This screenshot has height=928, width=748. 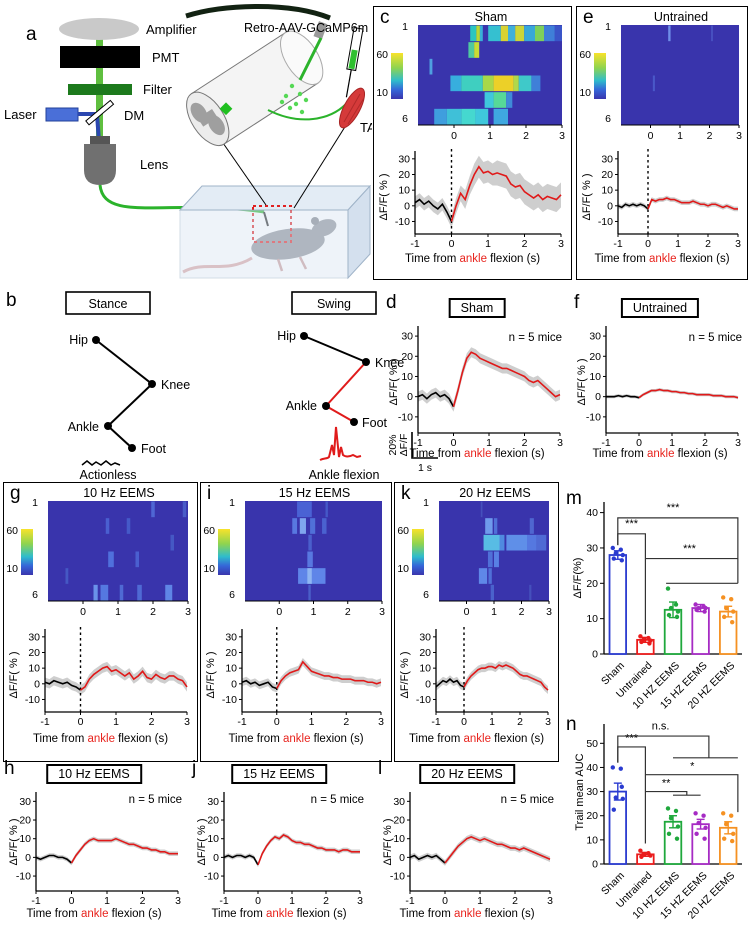 What do you see at coordinates (326, 901) in the screenshot?
I see `x-tick: 2` at bounding box center [326, 901].